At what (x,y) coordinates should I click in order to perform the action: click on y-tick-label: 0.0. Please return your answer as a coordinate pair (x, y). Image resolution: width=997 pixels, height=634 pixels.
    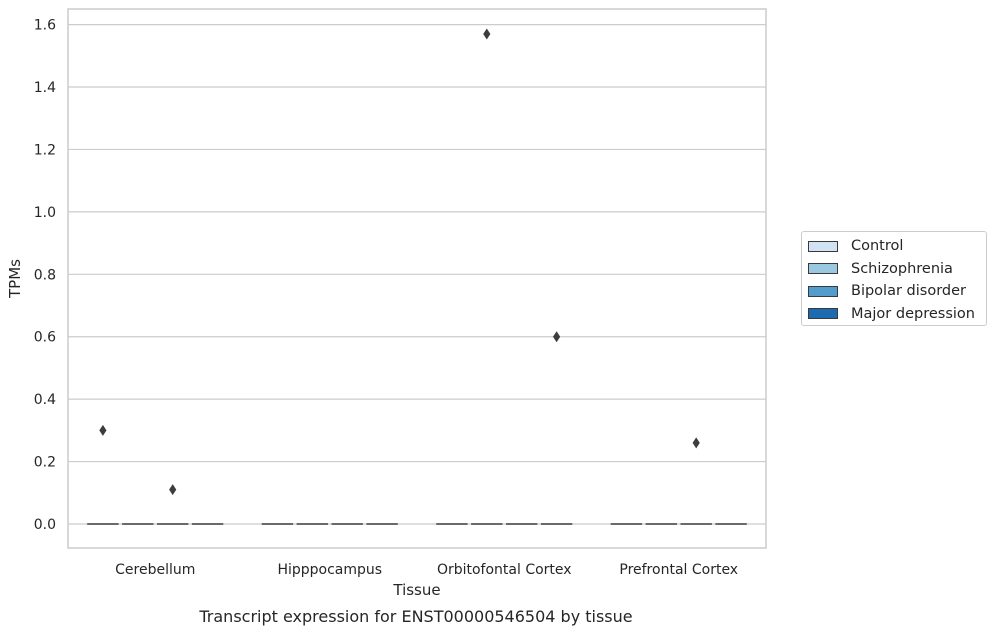
    Looking at the image, I should click on (45, 525).